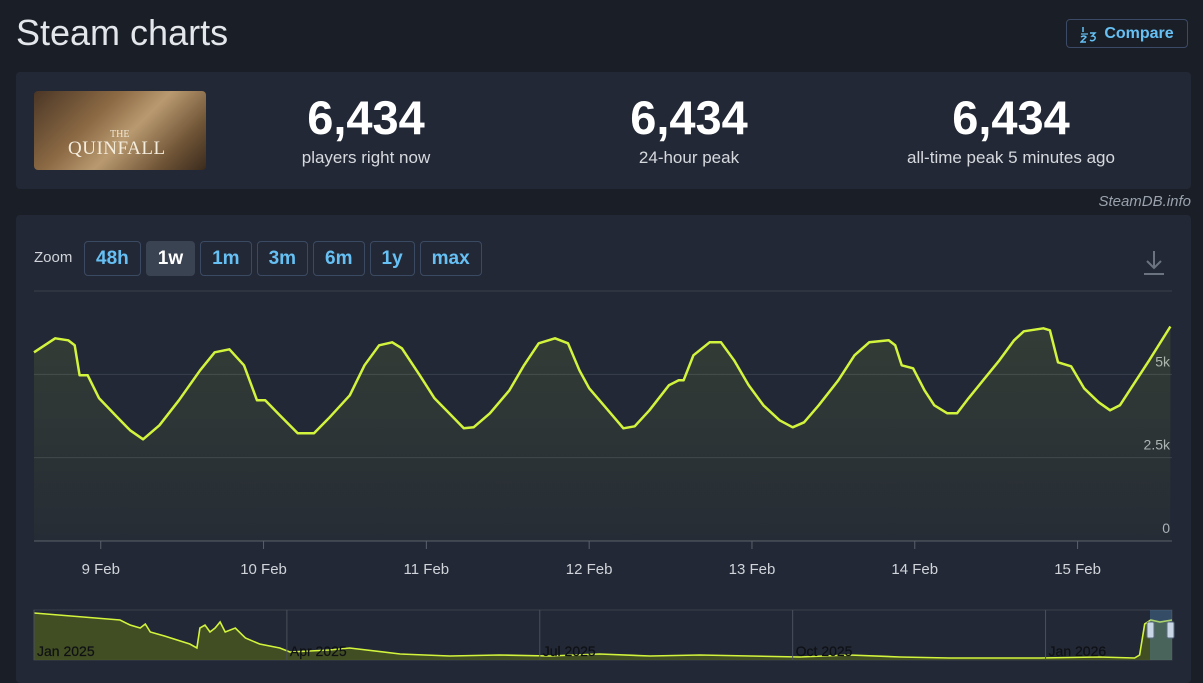 The width and height of the screenshot is (1203, 683). Describe the element at coordinates (120, 134) in the screenshot. I see `thumbnail-text: THE` at that location.